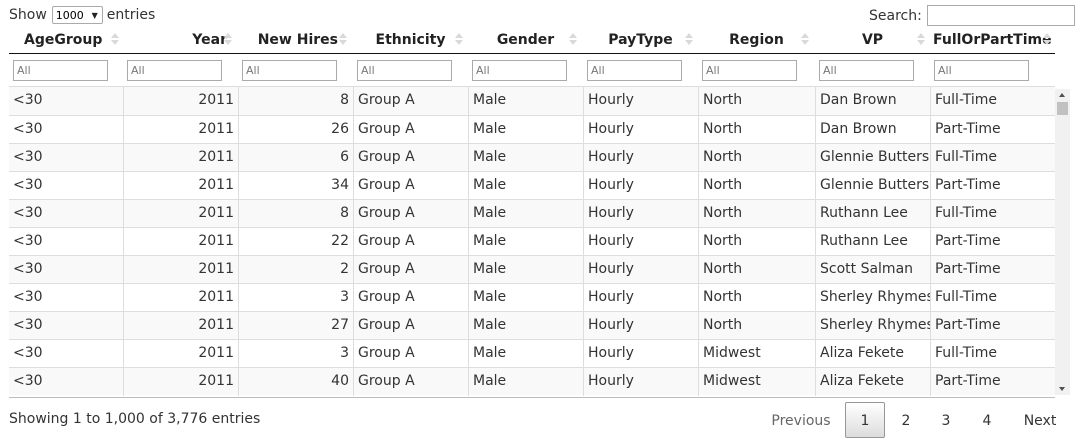  I want to click on scroll-down-arrow-icon, so click(1062, 388).